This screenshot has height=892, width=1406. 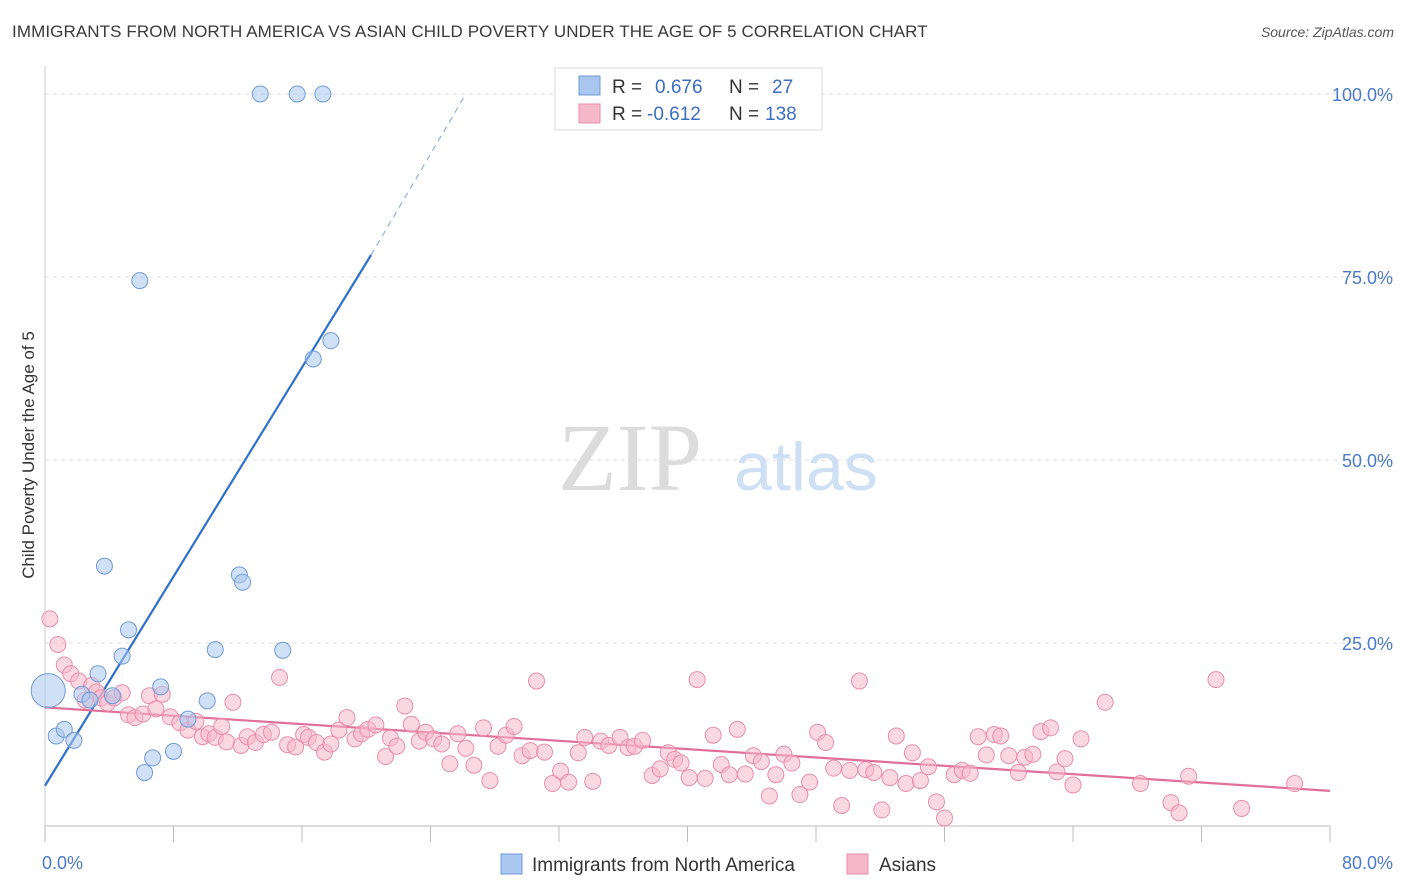 I want to click on legend-n-label-2: N =, so click(x=744, y=114).